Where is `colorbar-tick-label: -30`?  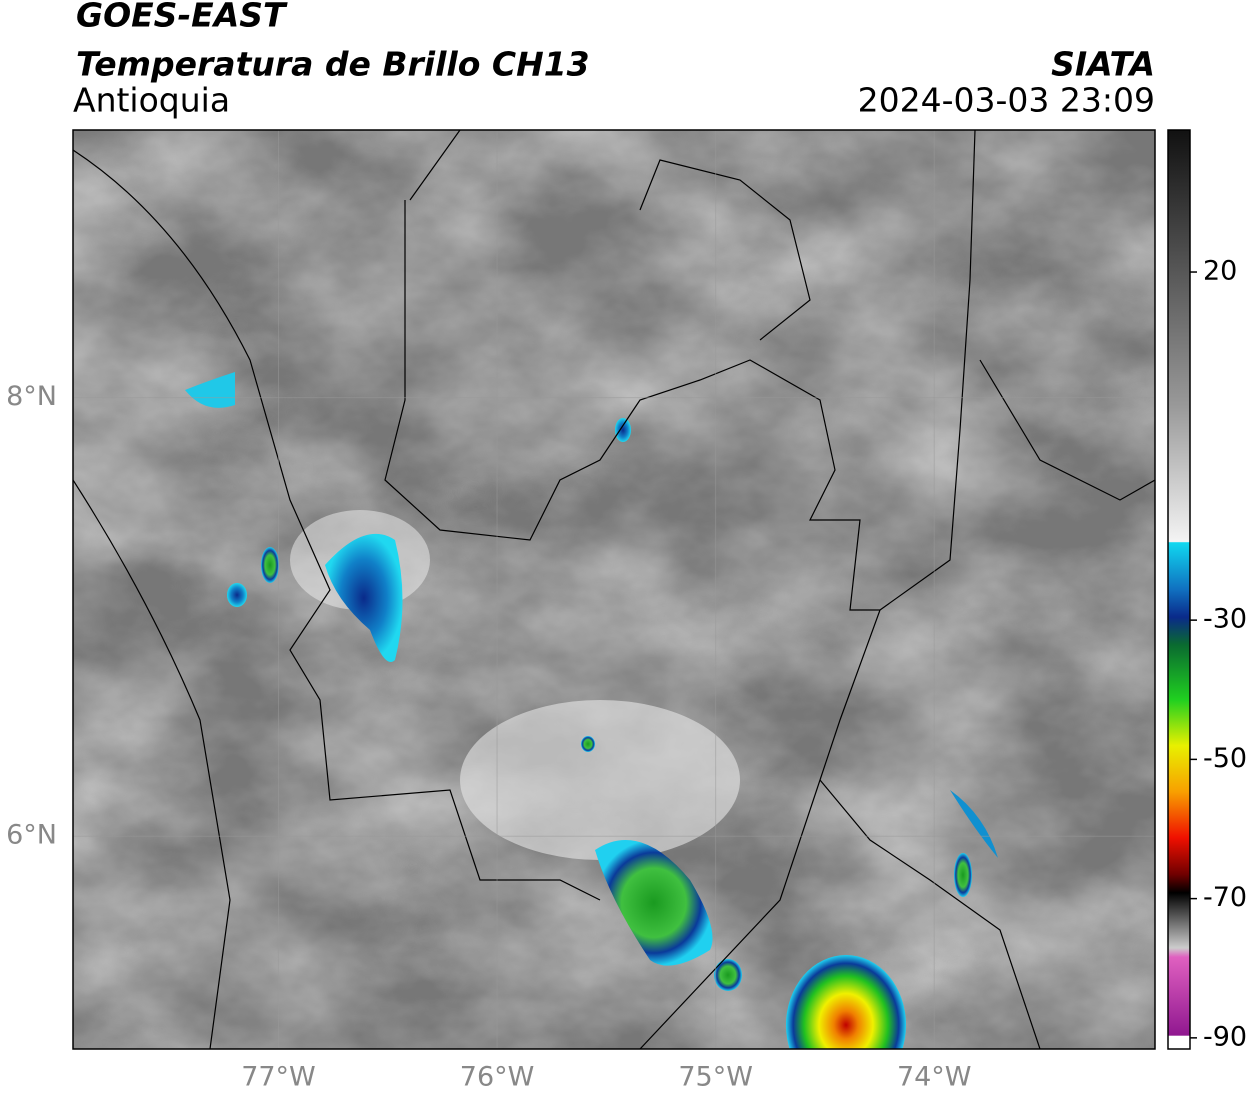
colorbar-tick-label: -30 is located at coordinates (1225, 619).